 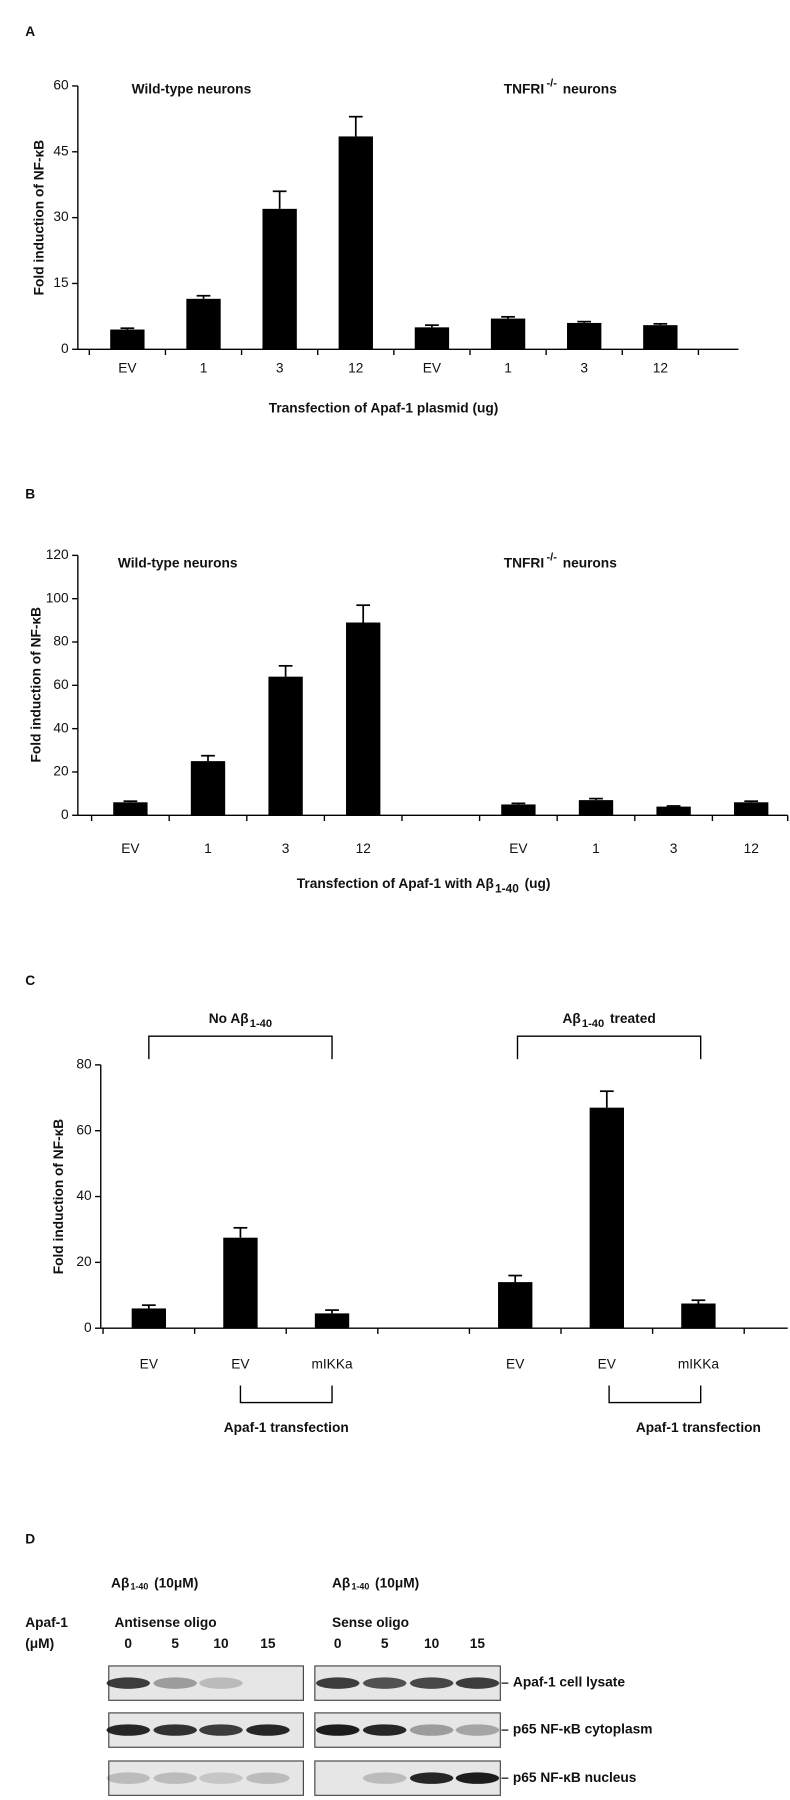 What do you see at coordinates (385, 1643) in the screenshot?
I see `lane-label: 5` at bounding box center [385, 1643].